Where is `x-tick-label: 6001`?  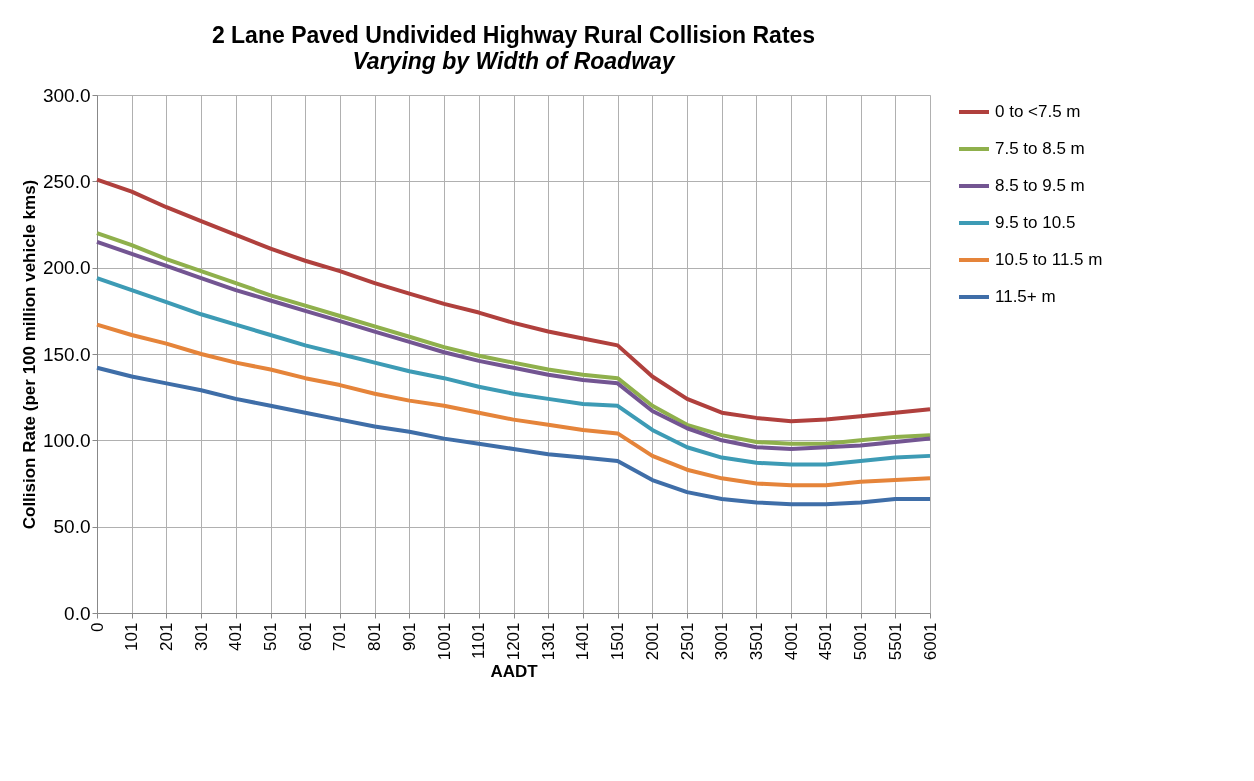
x-tick-label: 6001 is located at coordinates (930, 641).